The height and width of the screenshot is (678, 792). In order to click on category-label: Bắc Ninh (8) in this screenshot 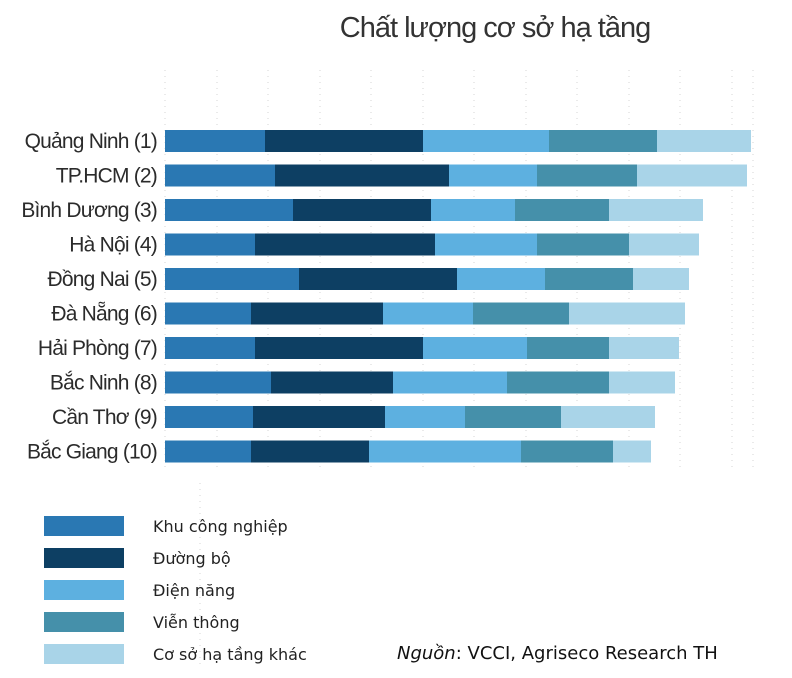, I will do `click(103, 383)`.